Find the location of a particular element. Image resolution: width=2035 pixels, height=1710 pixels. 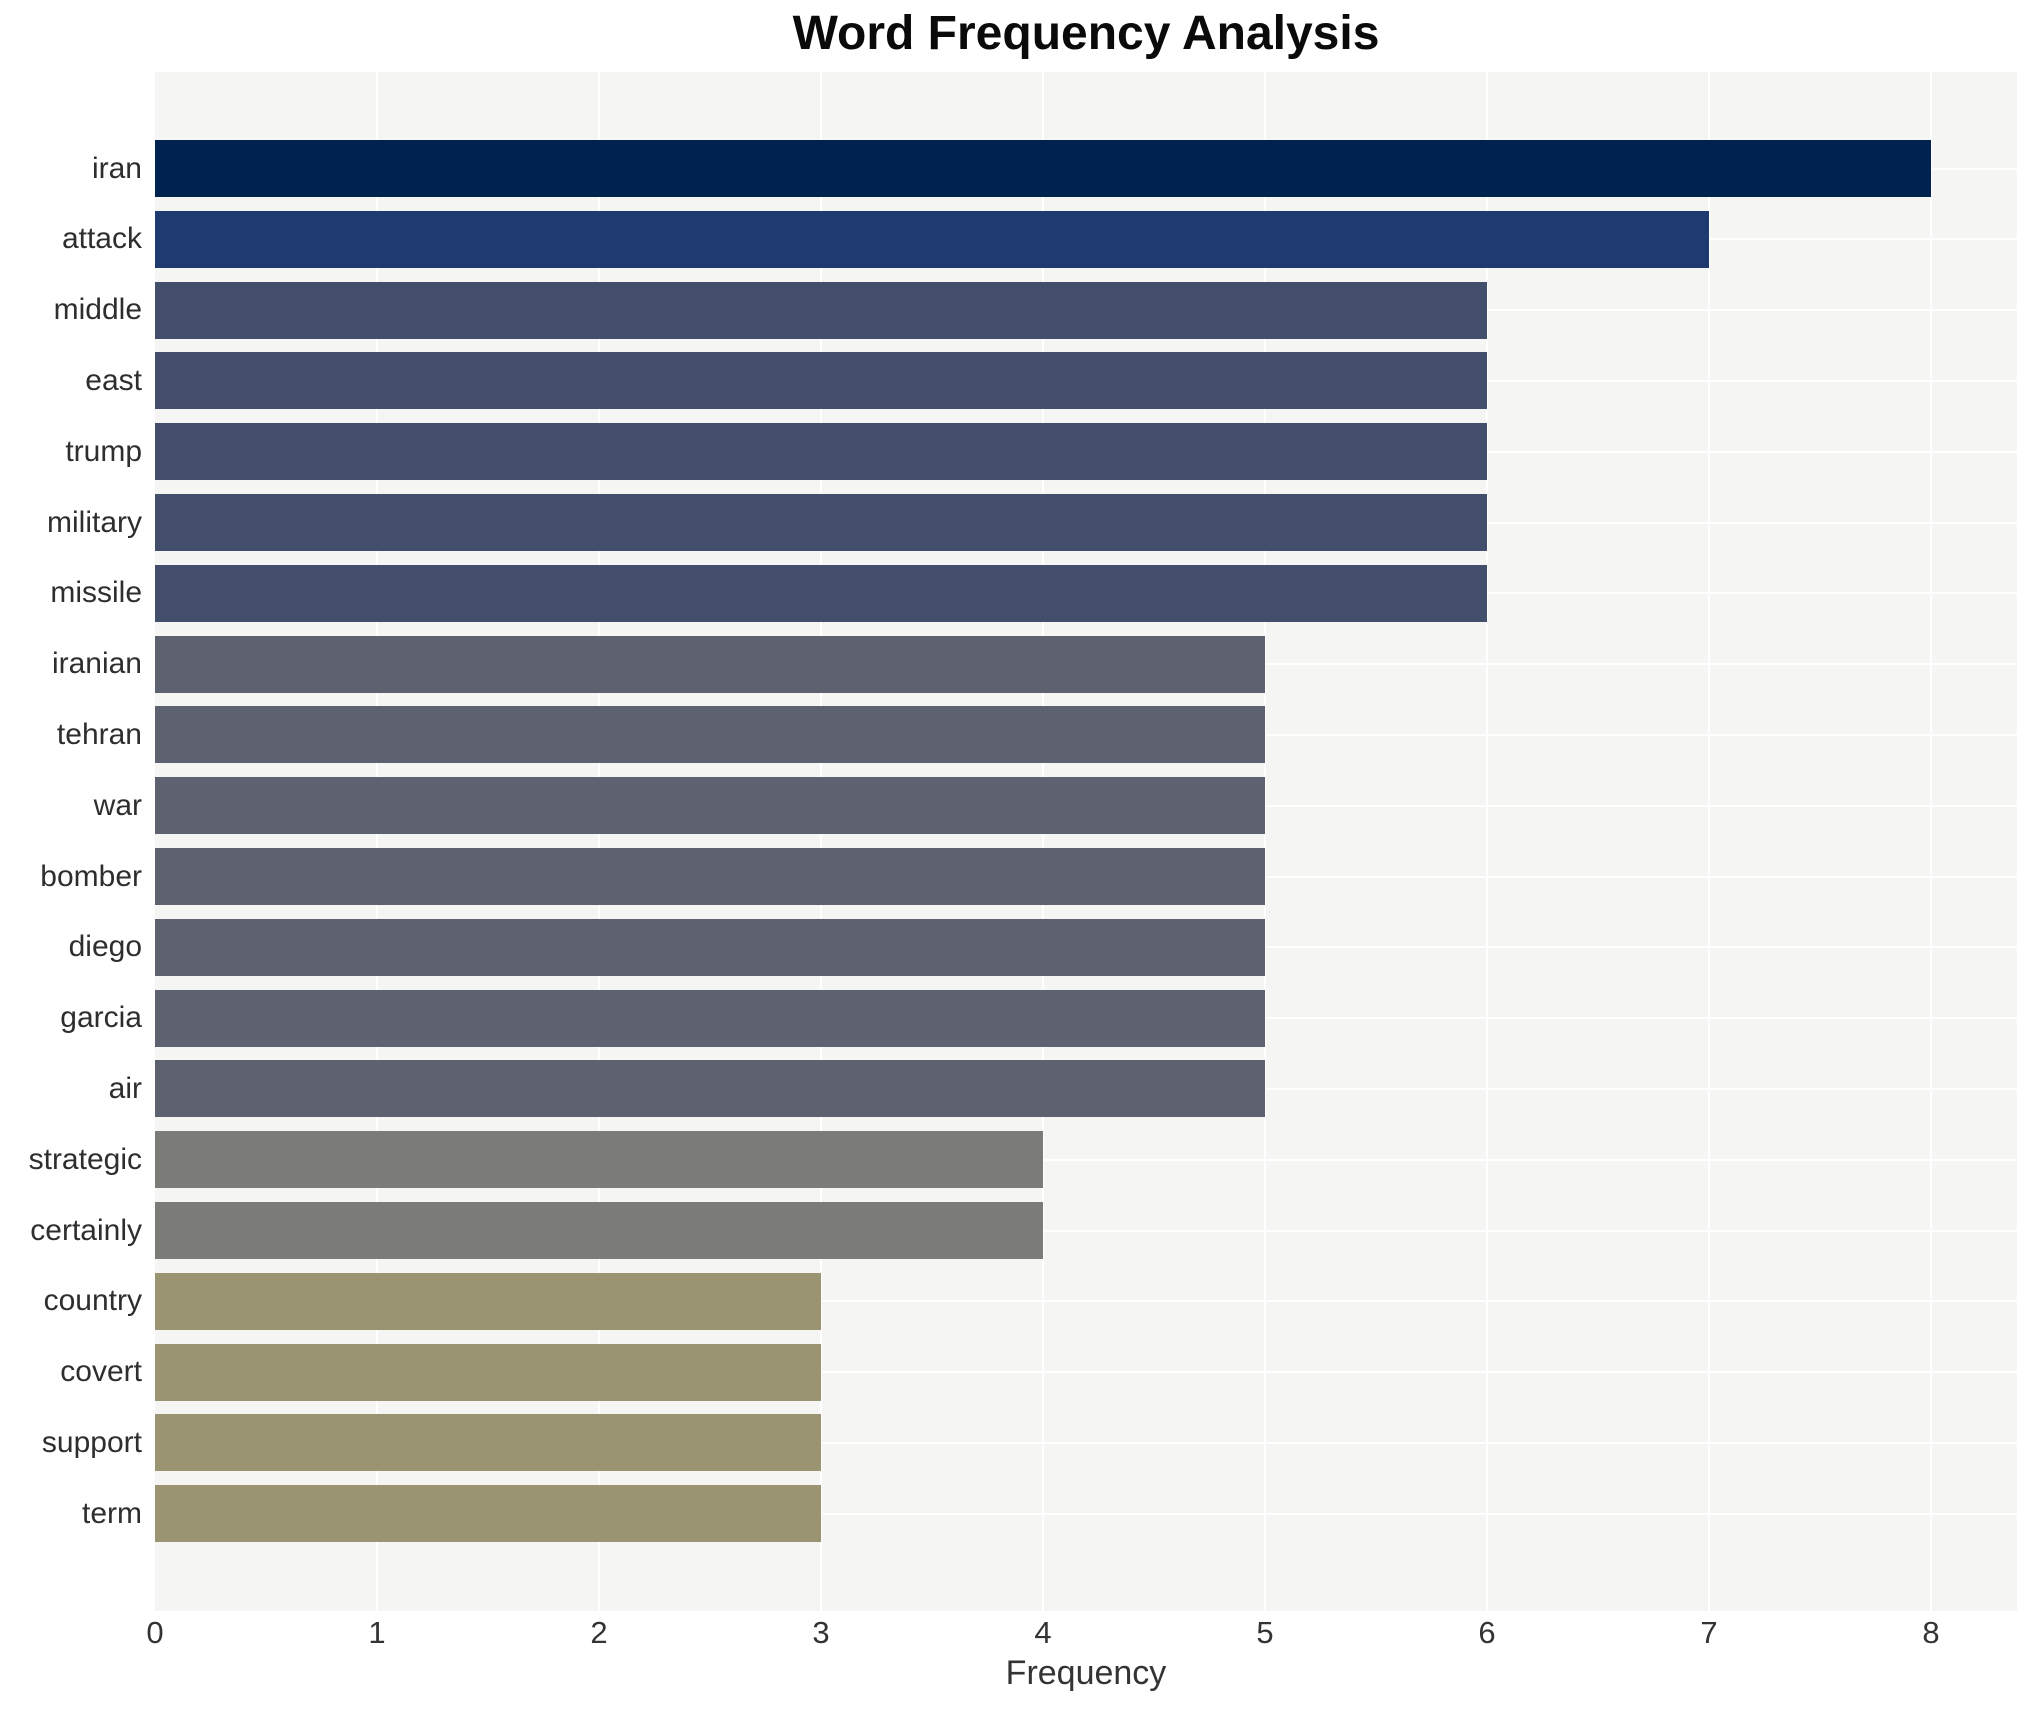

bar-war is located at coordinates (710, 806).